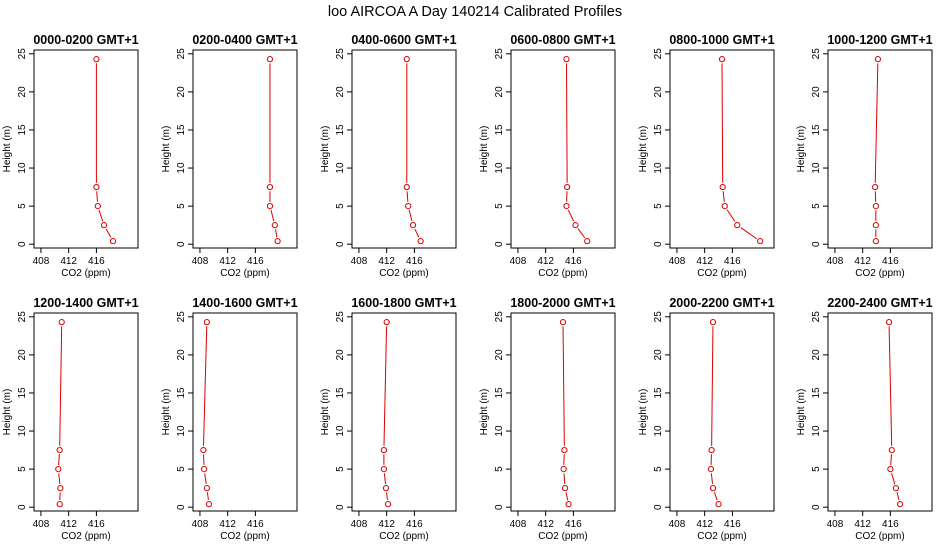 The height and width of the screenshot is (555, 950). Describe the element at coordinates (562, 303) in the screenshot. I see `panel-title: 1800-2000 GMT+1` at that location.